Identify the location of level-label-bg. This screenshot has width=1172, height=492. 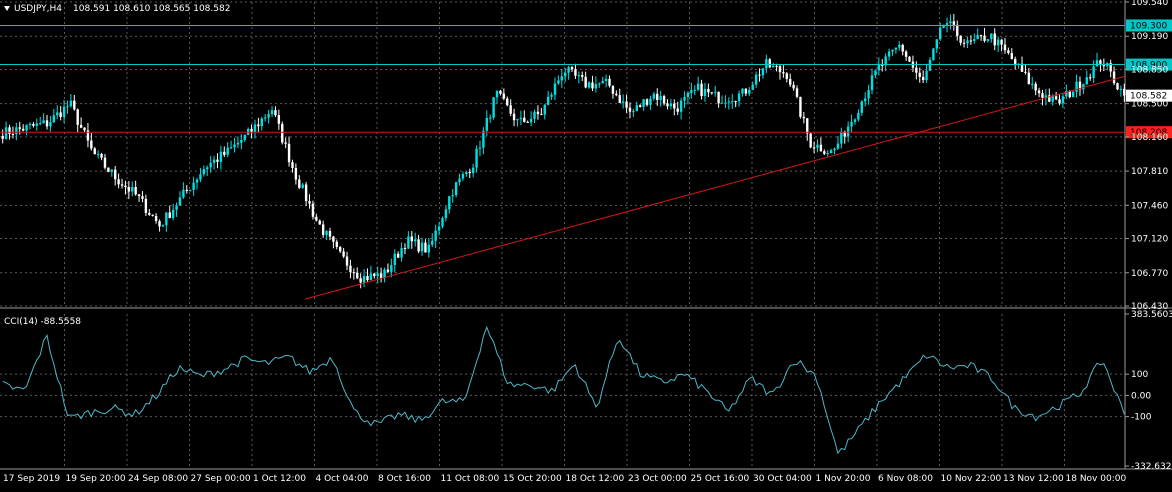
(1149, 64).